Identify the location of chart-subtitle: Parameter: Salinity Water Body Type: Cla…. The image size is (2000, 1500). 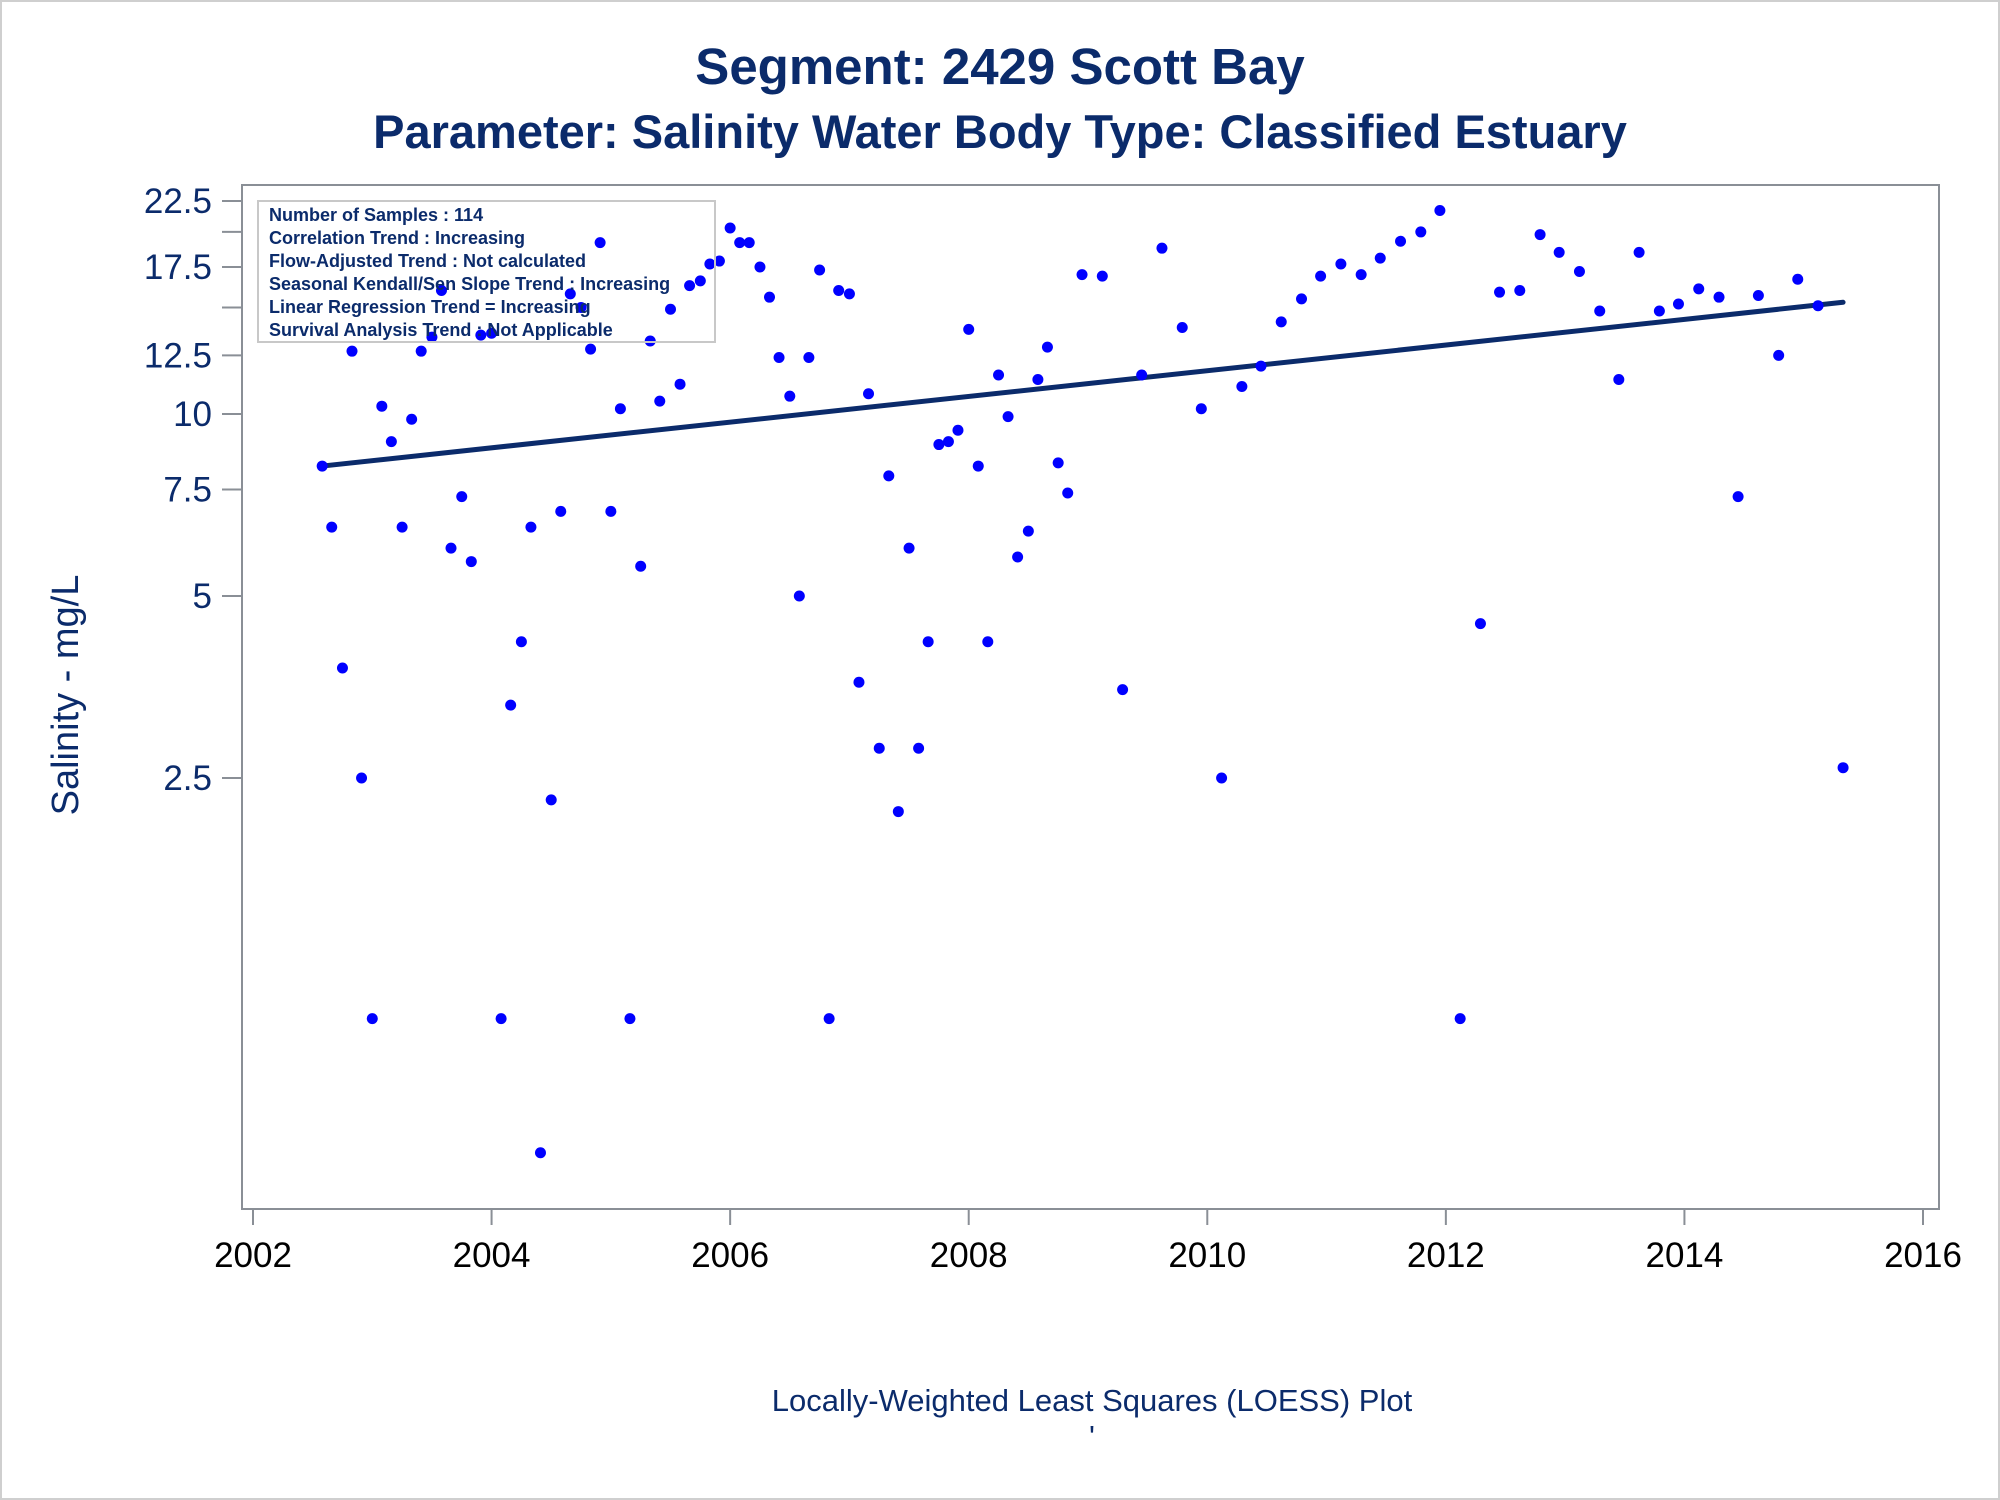
(1000, 131).